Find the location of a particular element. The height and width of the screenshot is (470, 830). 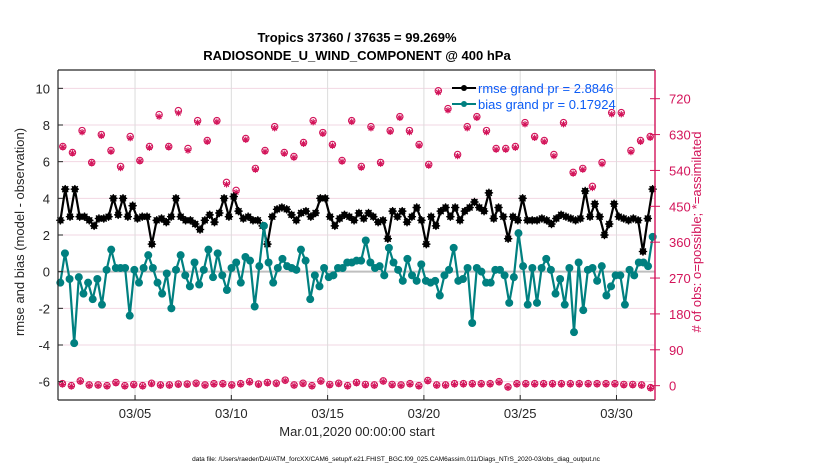

x-tick-label: 03/15 is located at coordinates (327, 413).